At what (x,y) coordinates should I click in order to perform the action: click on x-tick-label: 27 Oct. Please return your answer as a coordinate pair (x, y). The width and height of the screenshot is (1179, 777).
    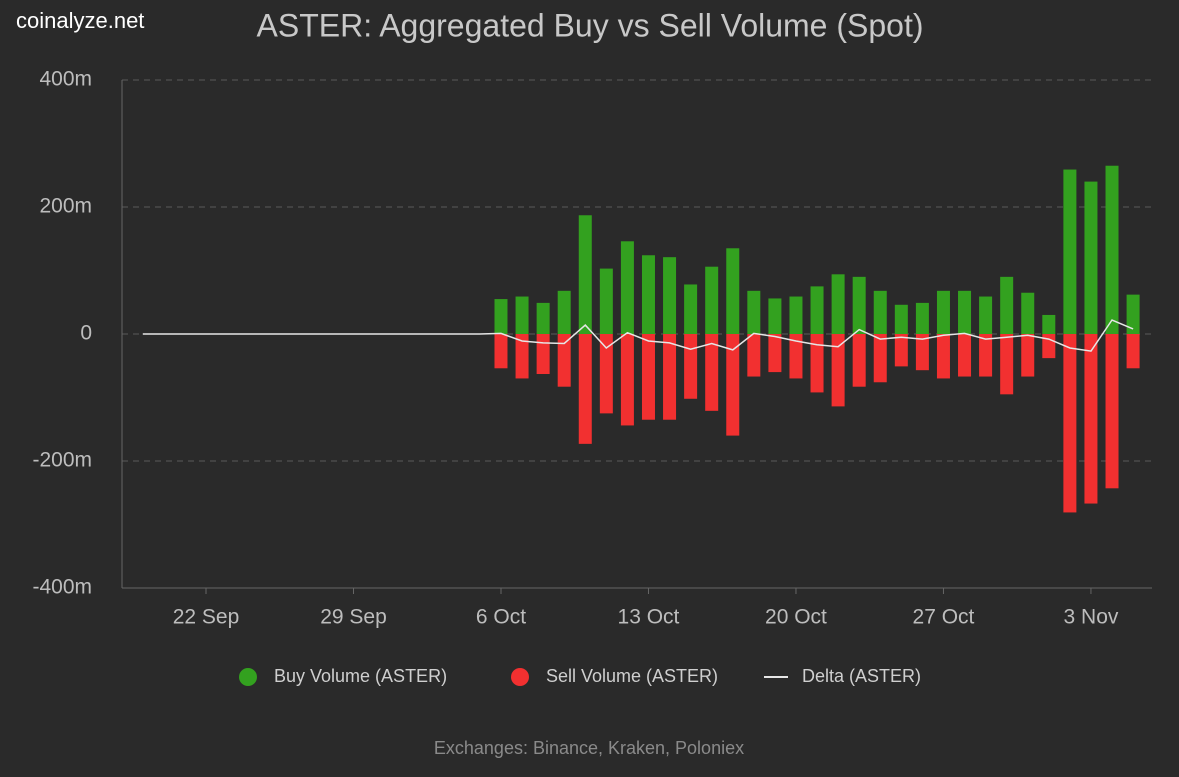
    Looking at the image, I should click on (944, 617).